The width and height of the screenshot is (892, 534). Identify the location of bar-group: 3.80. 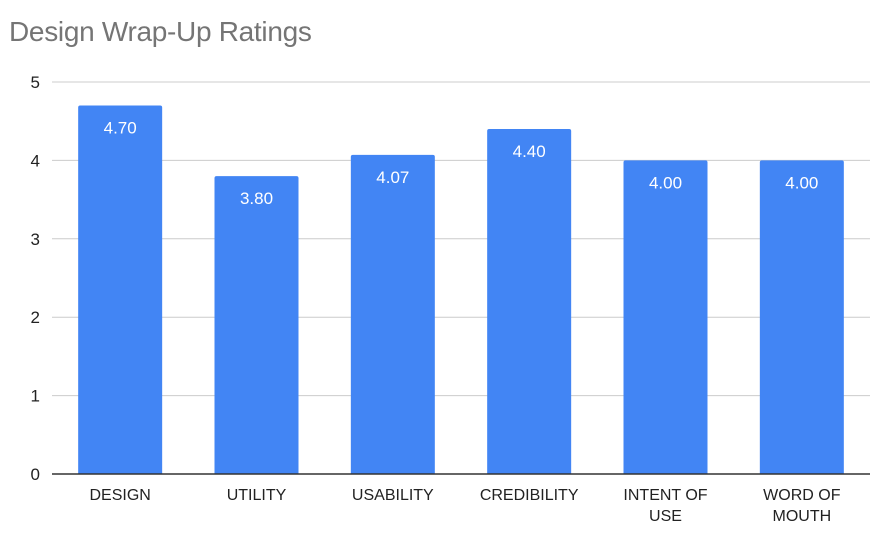
(256, 325).